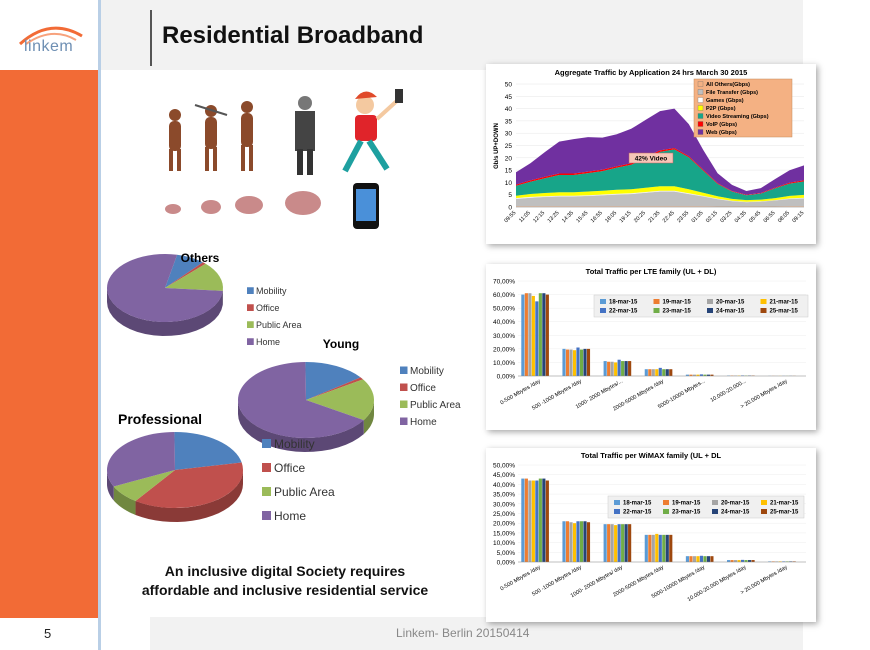  Describe the element at coordinates (755, 217) in the screenshot. I see `x-tick-label: 05:45` at that location.